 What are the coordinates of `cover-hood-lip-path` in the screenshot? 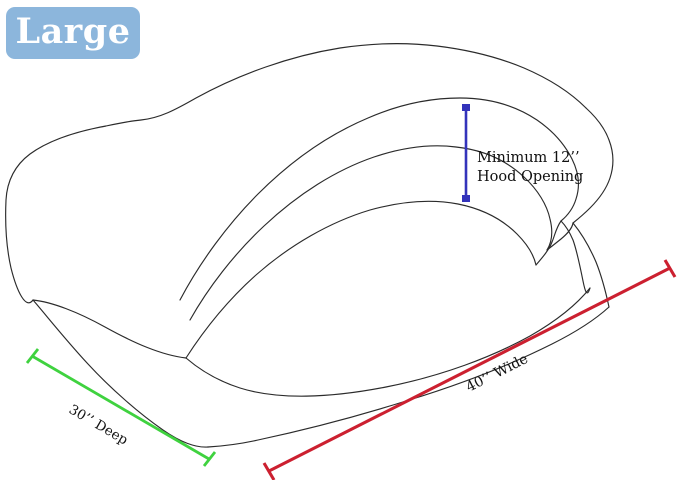 It's located at (548, 243).